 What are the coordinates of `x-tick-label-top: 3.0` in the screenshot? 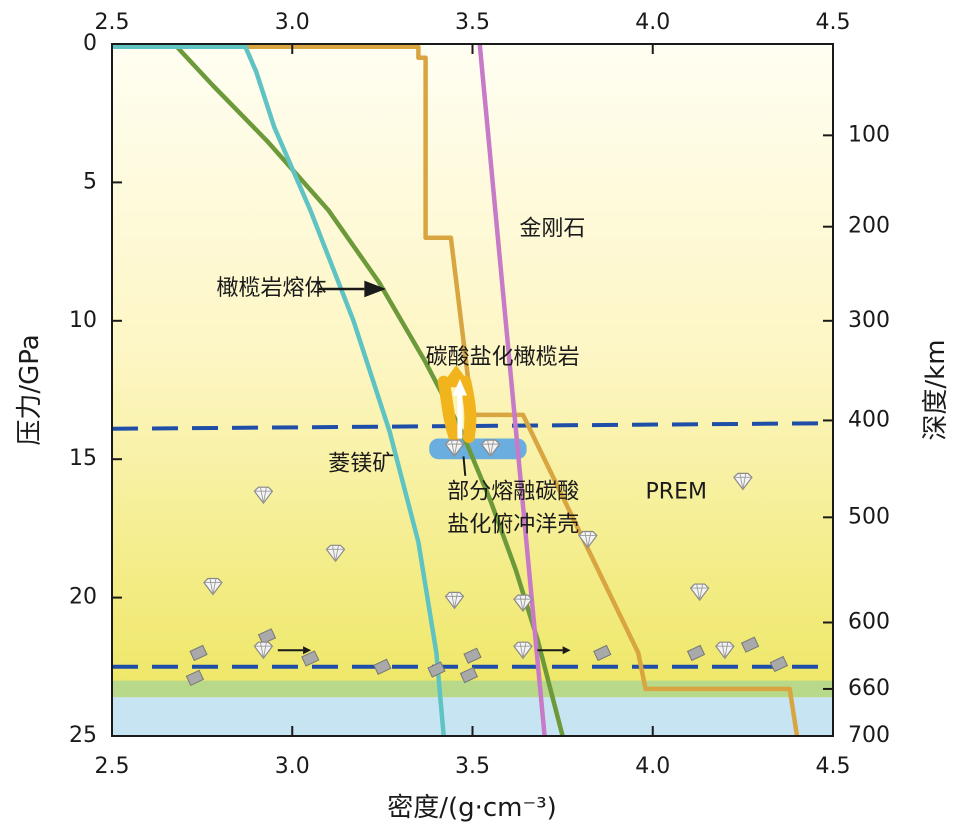 It's located at (292, 22).